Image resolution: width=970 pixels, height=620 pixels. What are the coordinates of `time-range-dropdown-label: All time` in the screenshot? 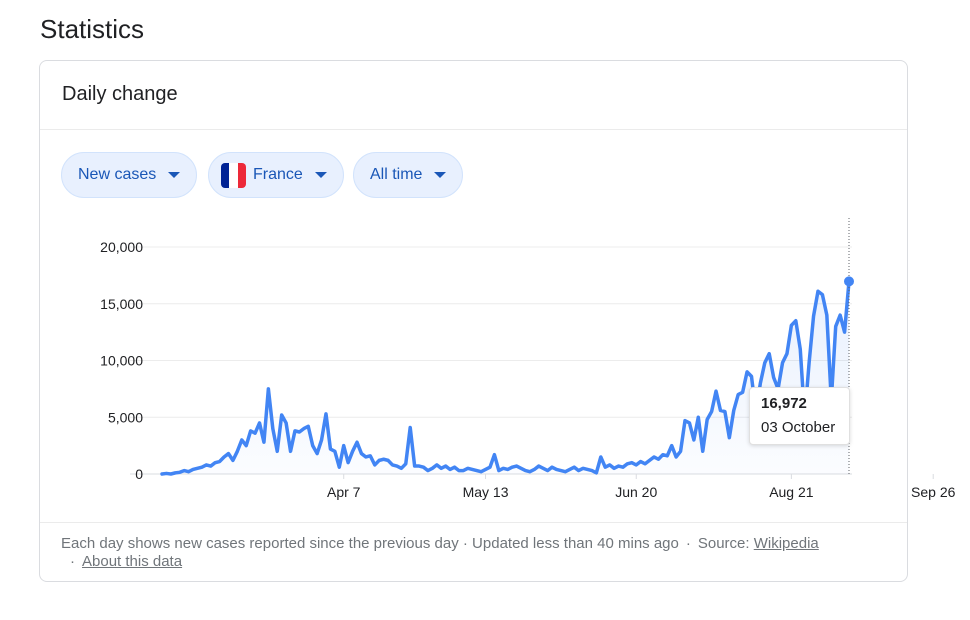 It's located at (396, 174).